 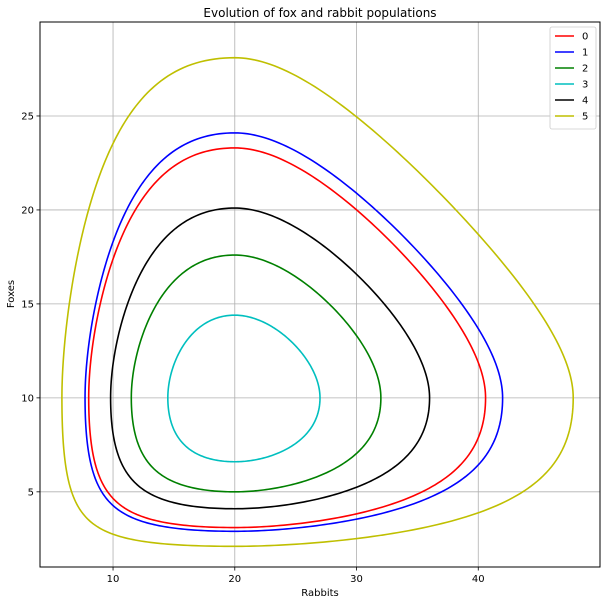 I want to click on legend-box, so click(x=573, y=78).